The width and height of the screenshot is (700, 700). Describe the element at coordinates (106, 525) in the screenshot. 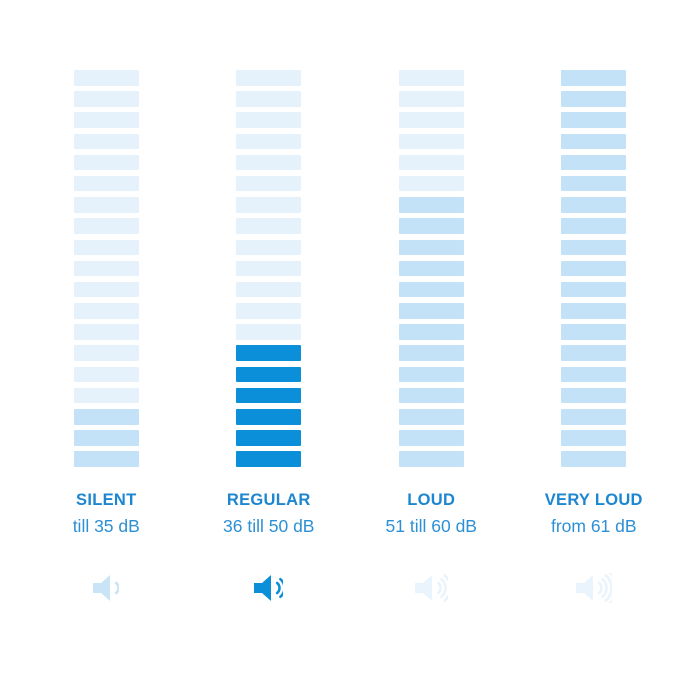

I see `level-db-range: till 35 dB` at that location.